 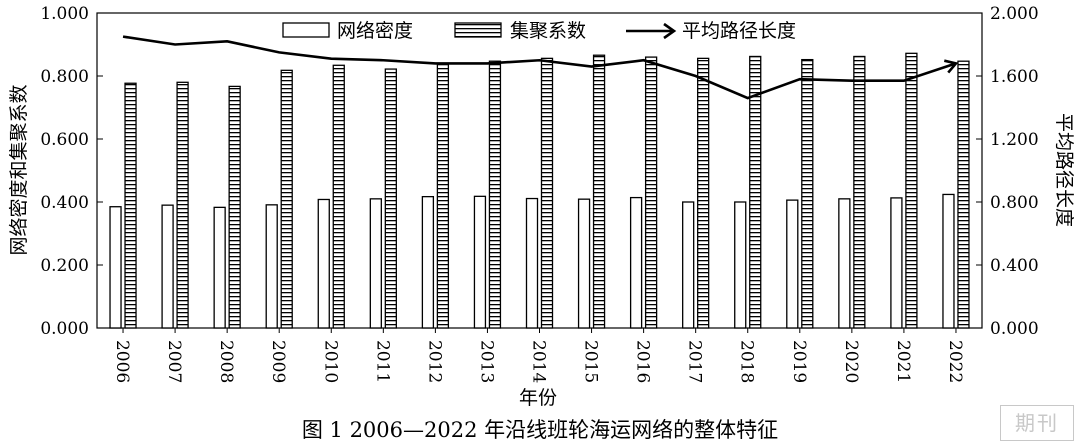 I want to click on bar-density-2015, so click(x=584, y=263).